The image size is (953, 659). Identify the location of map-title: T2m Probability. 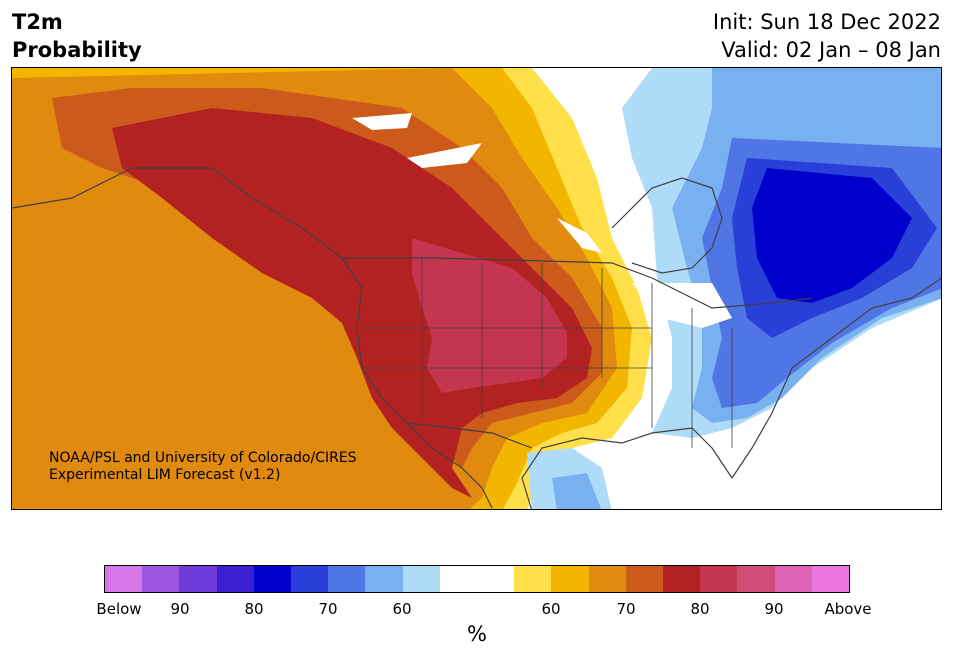
(77, 36).